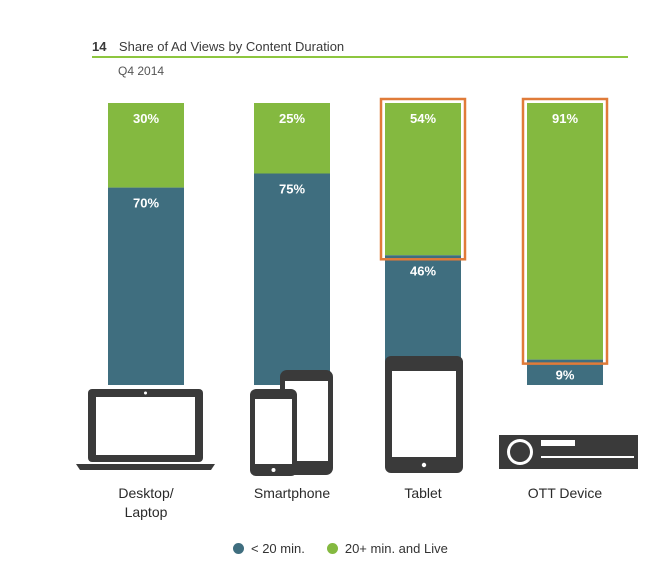  I want to click on highlight-box-tablet, so click(423, 179).